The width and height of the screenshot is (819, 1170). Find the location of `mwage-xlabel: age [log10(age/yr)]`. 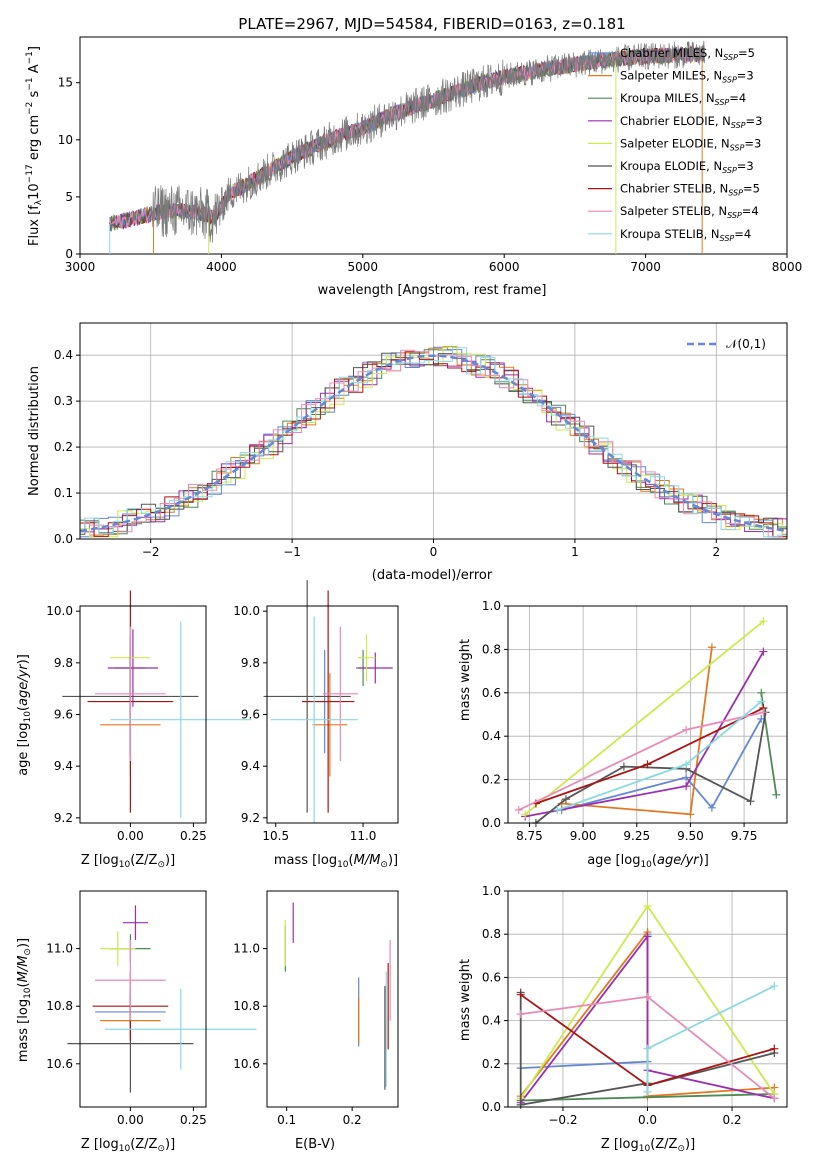

mwage-xlabel: age [log10(age/yr)] is located at coordinates (648, 861).